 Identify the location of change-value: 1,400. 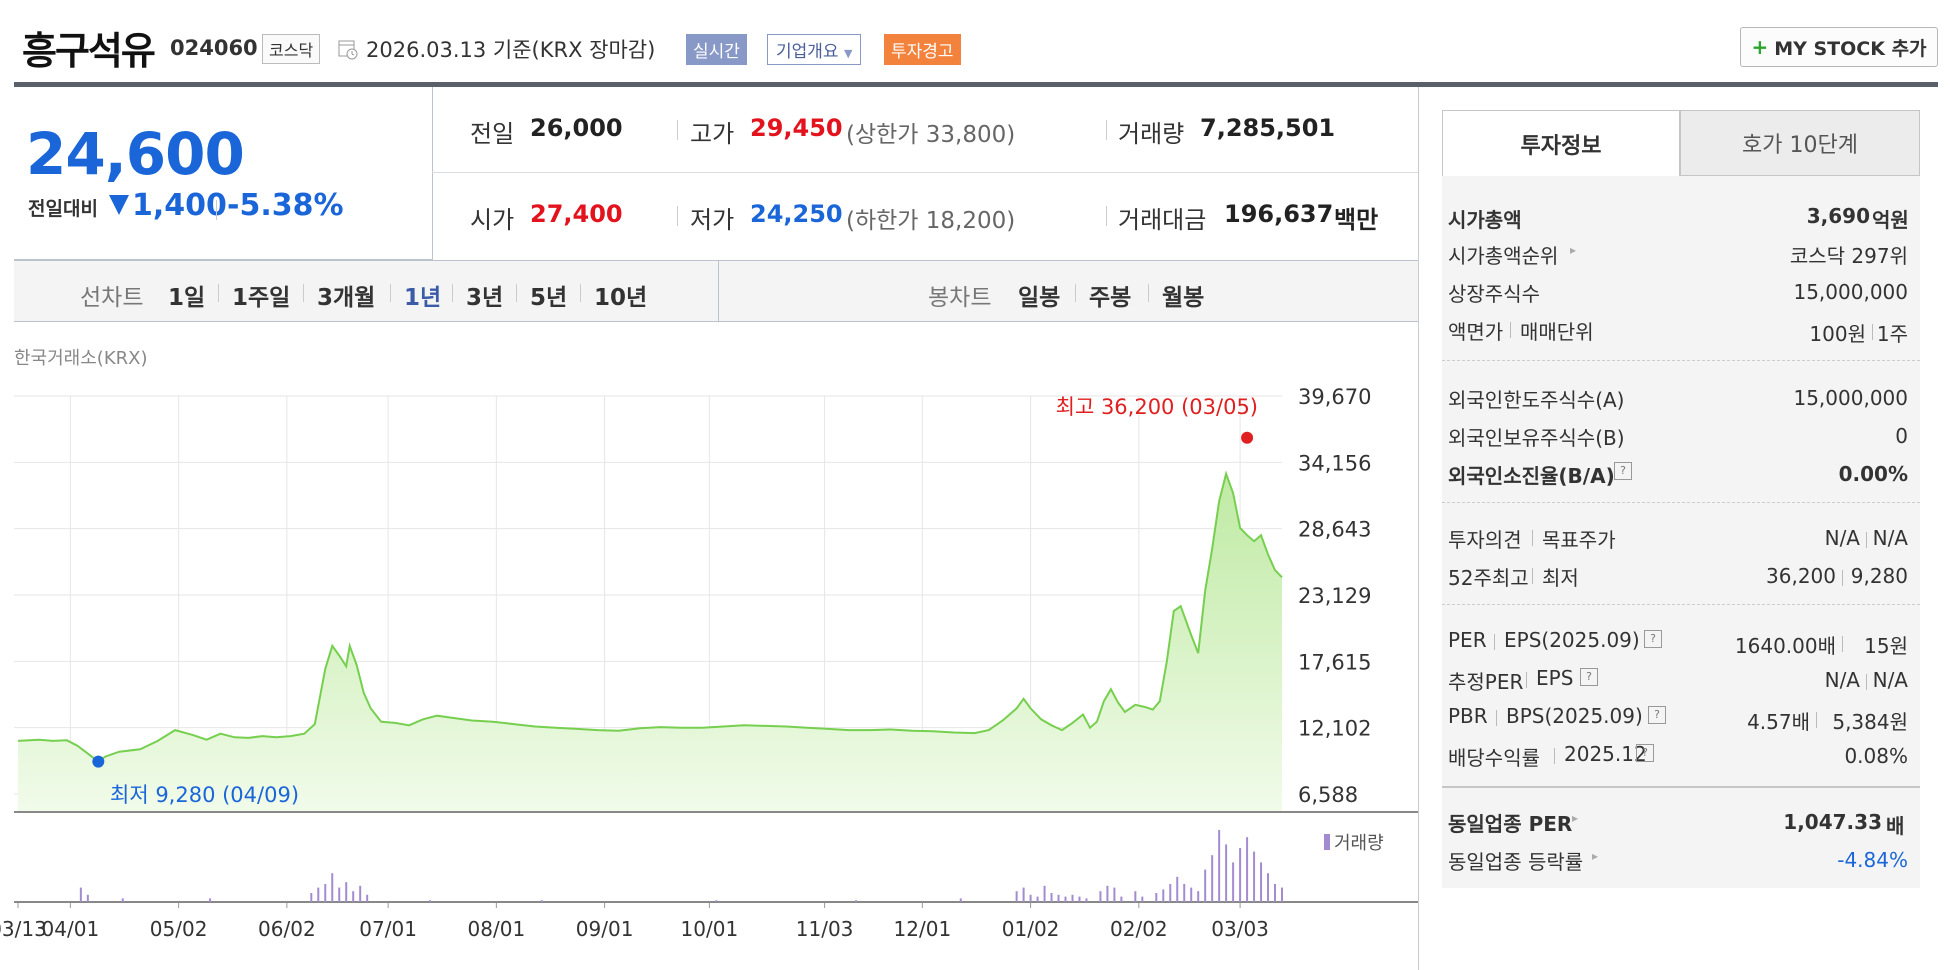
(179, 205).